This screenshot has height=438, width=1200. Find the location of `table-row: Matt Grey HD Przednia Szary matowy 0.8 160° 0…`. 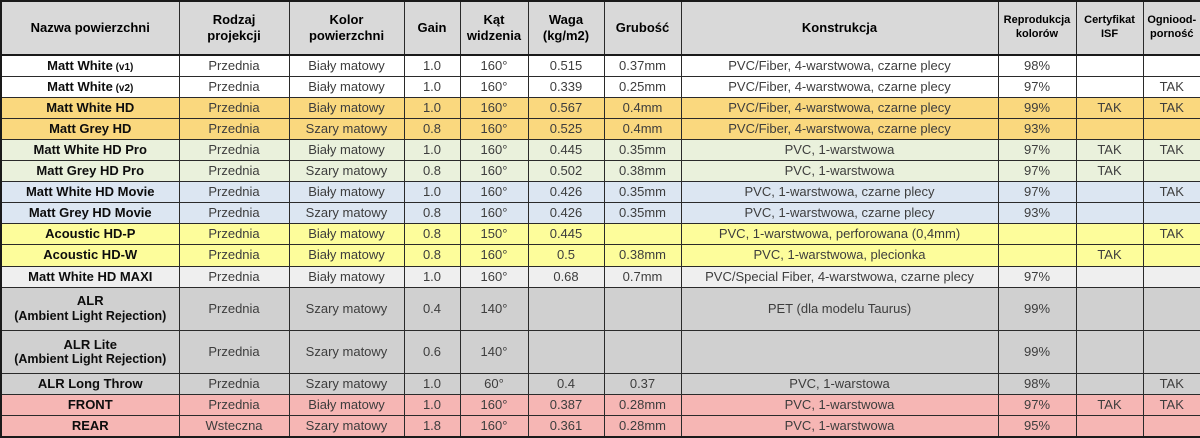

table-row: Matt Grey HD Przednia Szary matowy 0.8 160° 0… is located at coordinates (600, 128).